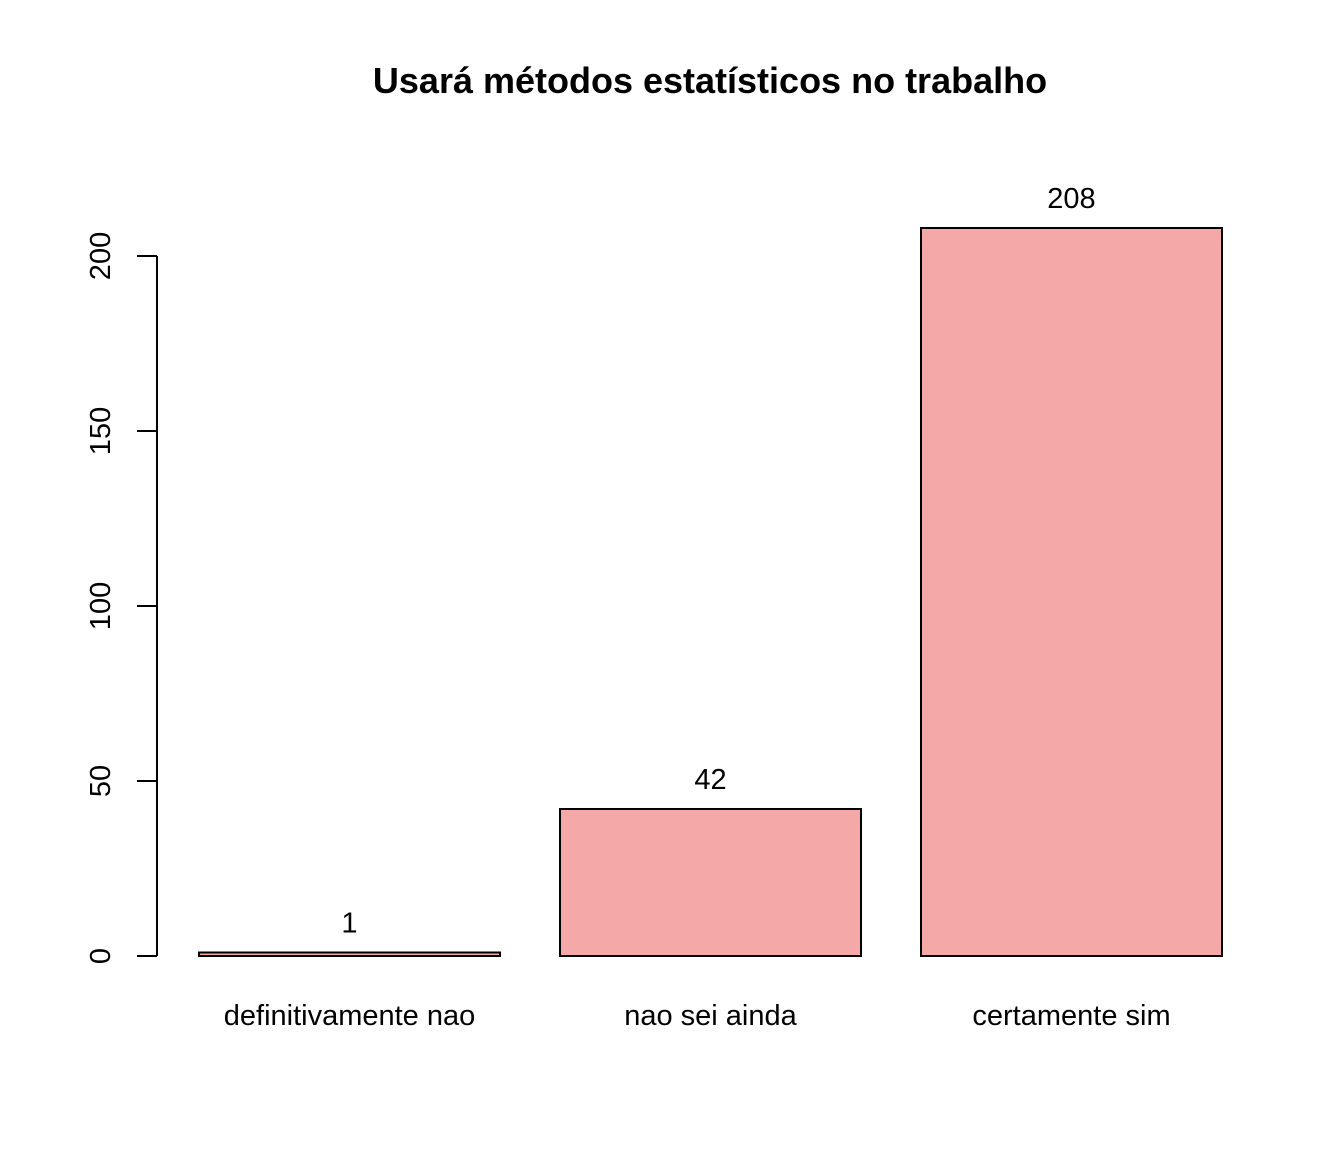  I want to click on category-label: definitivamente nao, so click(350, 1016).